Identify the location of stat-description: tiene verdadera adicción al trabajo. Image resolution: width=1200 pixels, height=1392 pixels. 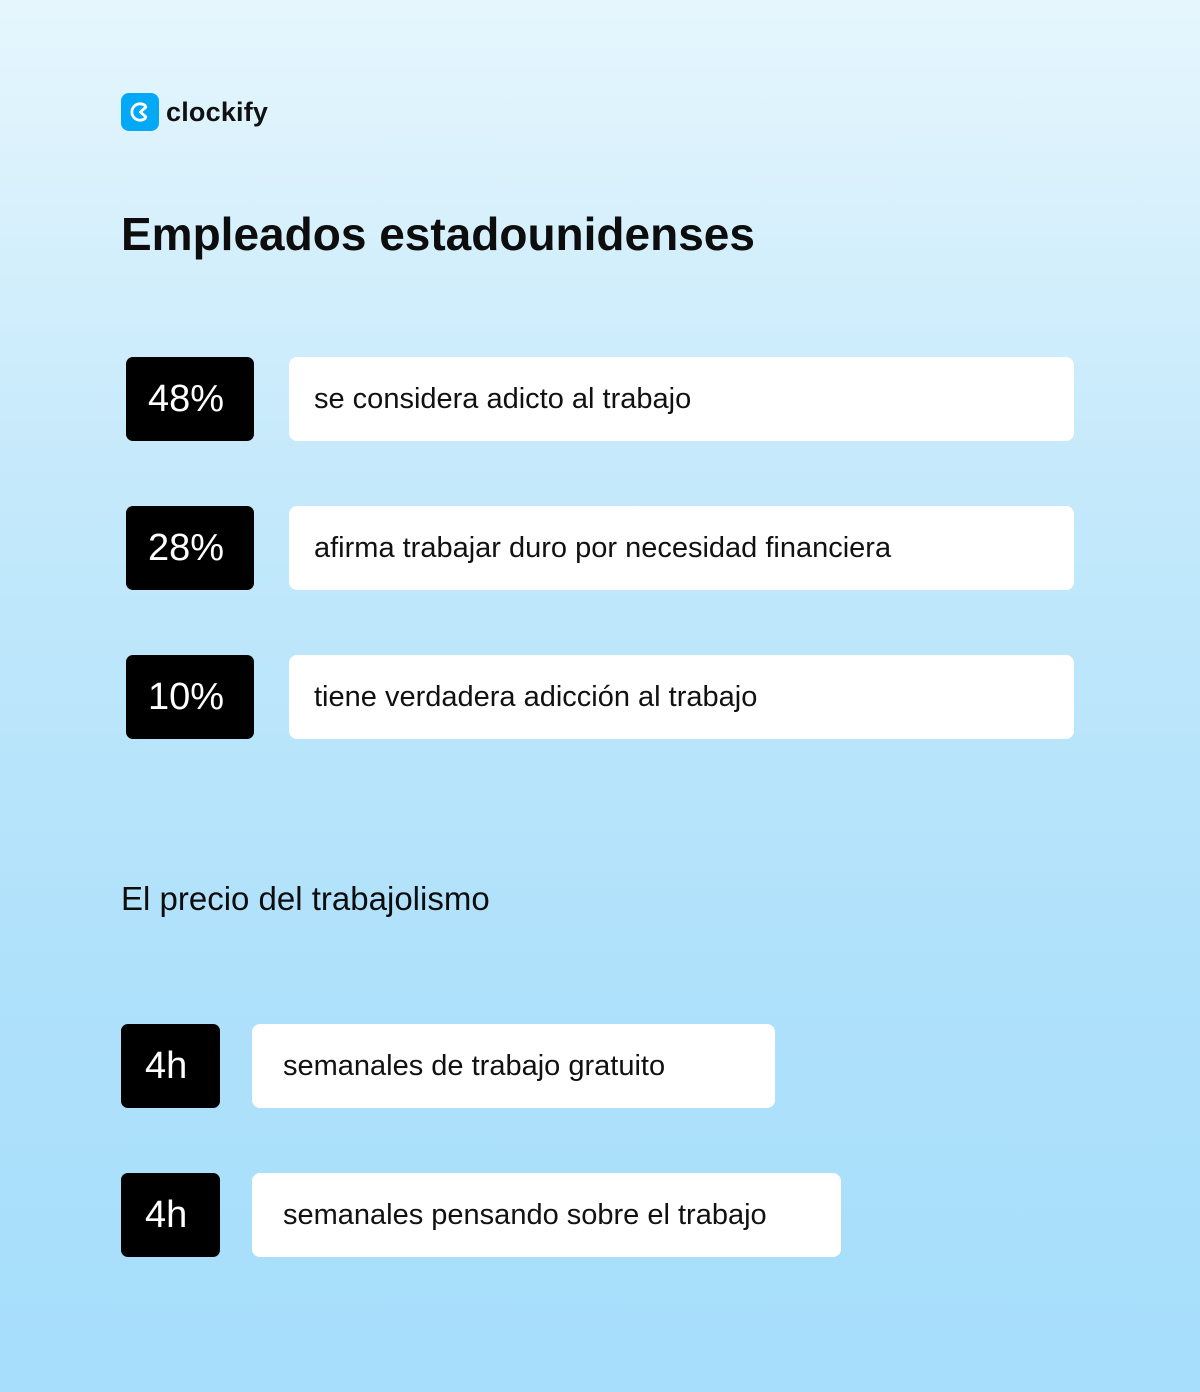
(681, 697).